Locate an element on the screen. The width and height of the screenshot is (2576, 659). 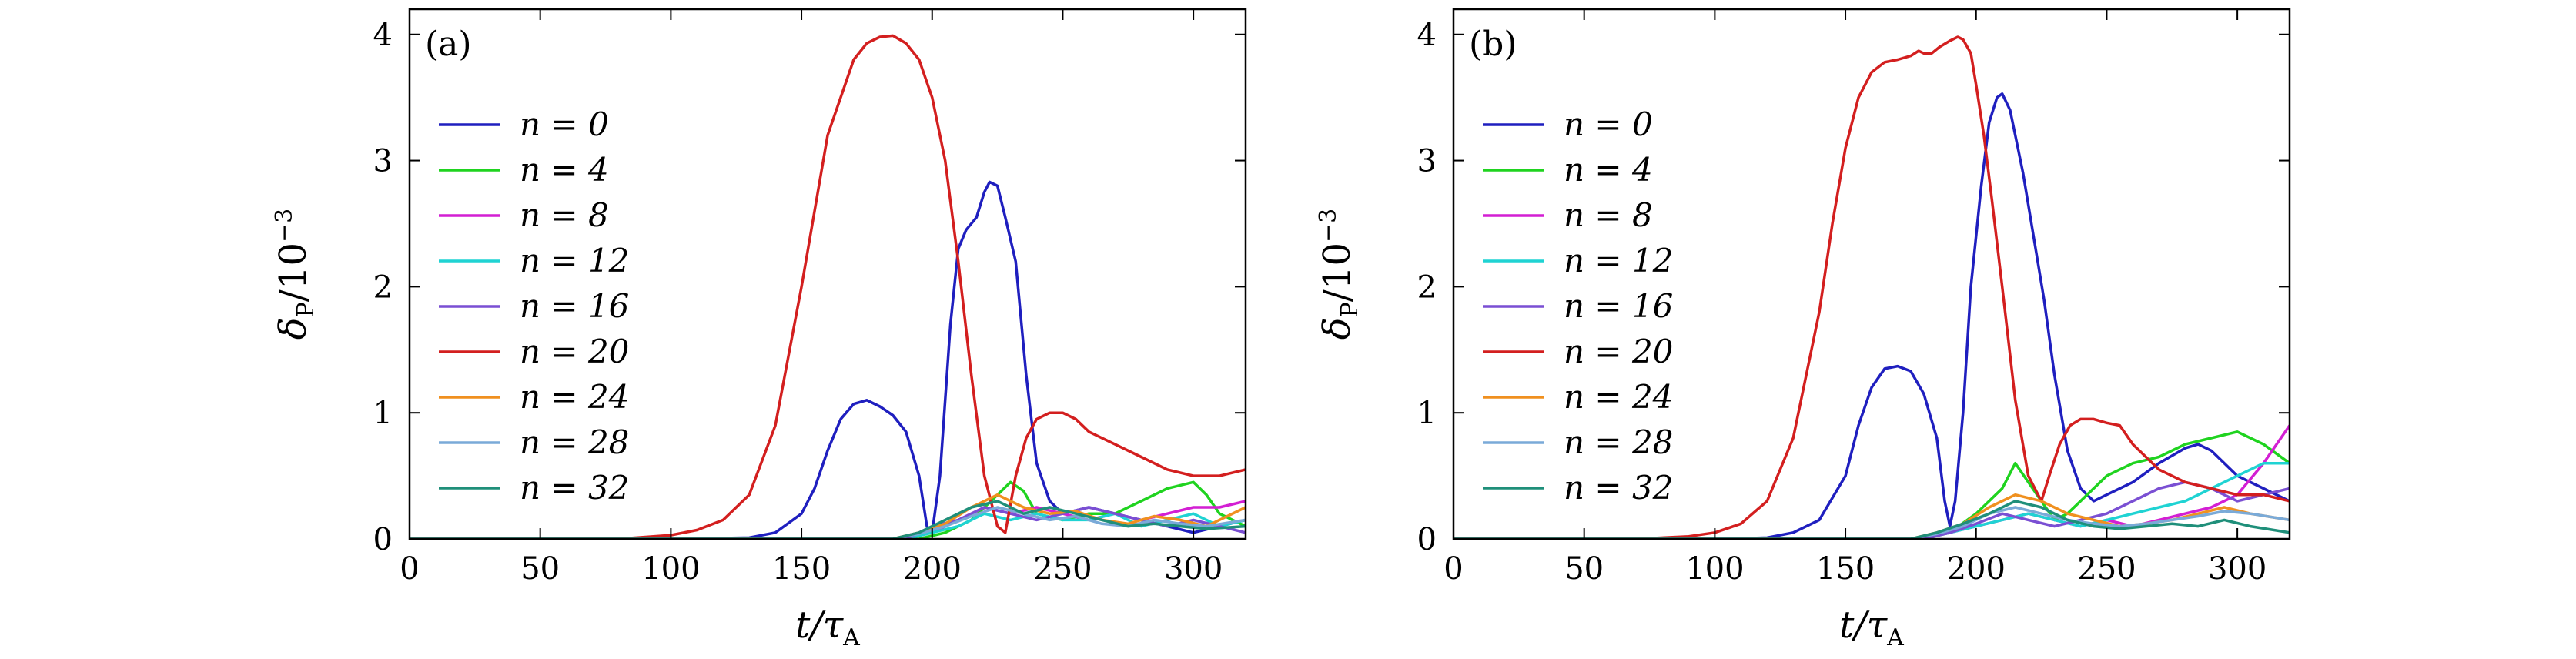
series-line-n16 is located at coordinates (1872, 509).